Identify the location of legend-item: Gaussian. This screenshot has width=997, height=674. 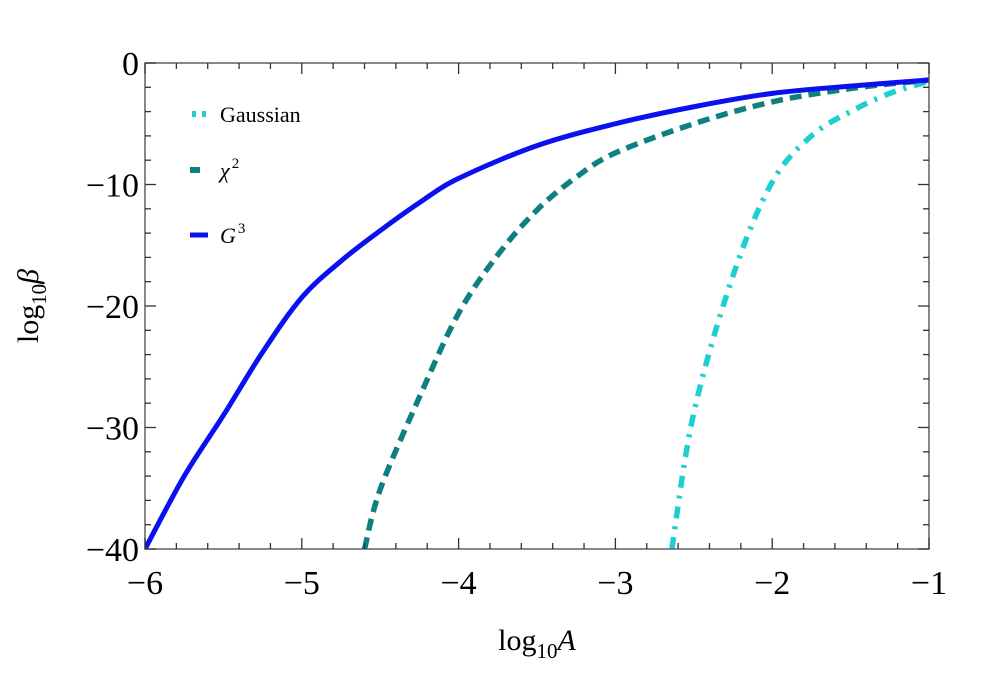
(246, 114).